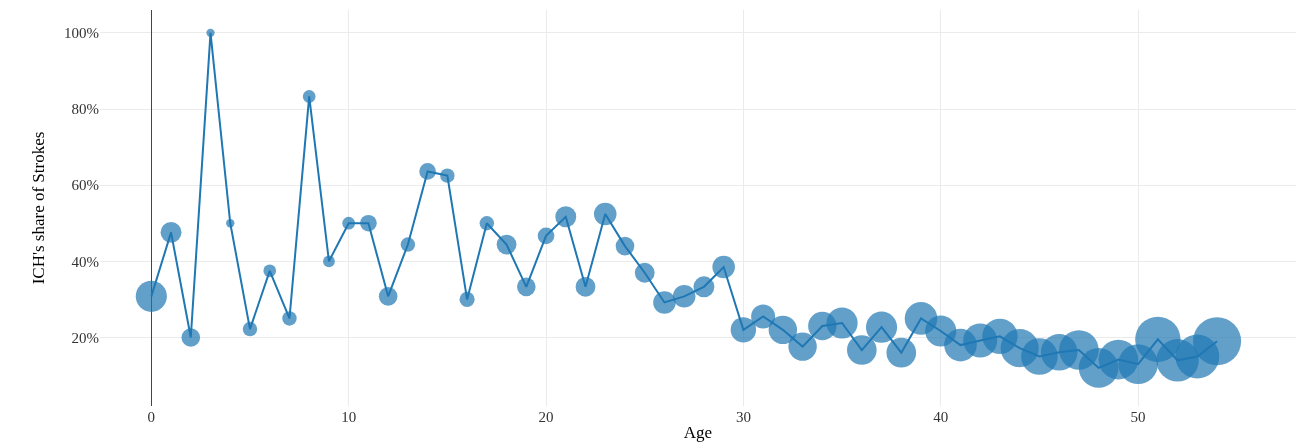 The image size is (1306, 448). Describe the element at coordinates (941, 417) in the screenshot. I see `x-tick-label: 40` at that location.